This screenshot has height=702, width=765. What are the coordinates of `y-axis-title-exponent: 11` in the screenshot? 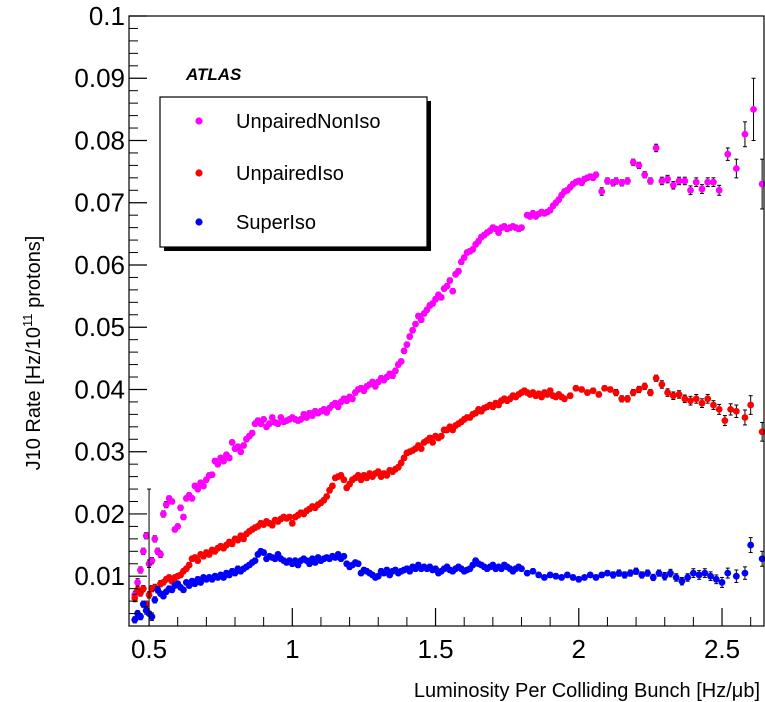 It's located at (27, 320).